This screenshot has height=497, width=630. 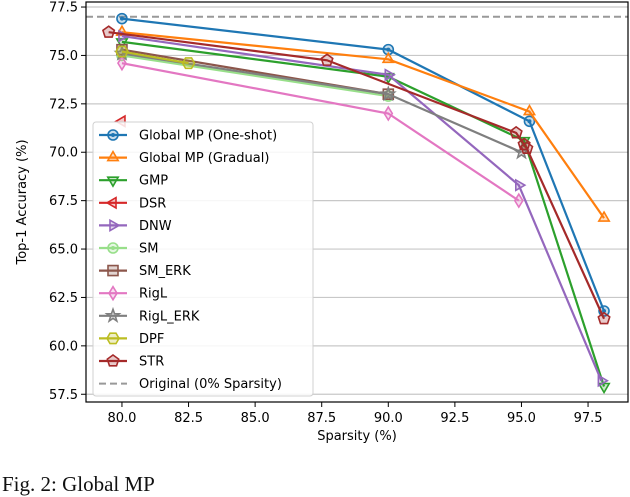 What do you see at coordinates (148, 249) in the screenshot?
I see `legend-label: SM` at bounding box center [148, 249].